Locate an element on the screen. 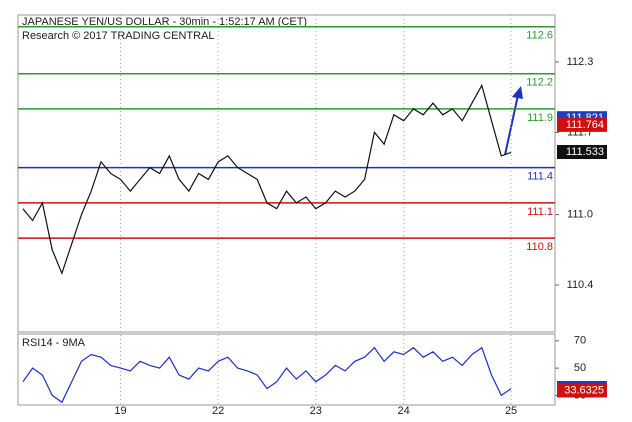 Image resolution: width=632 pixels, height=422 pixels. rsi-tick-label: 70 is located at coordinates (580, 341).